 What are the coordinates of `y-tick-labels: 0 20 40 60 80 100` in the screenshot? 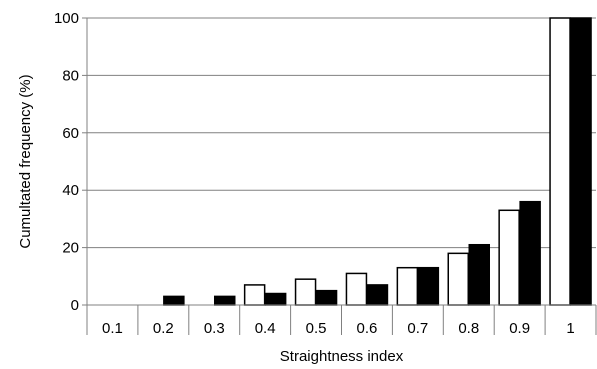 It's located at (70, 162).